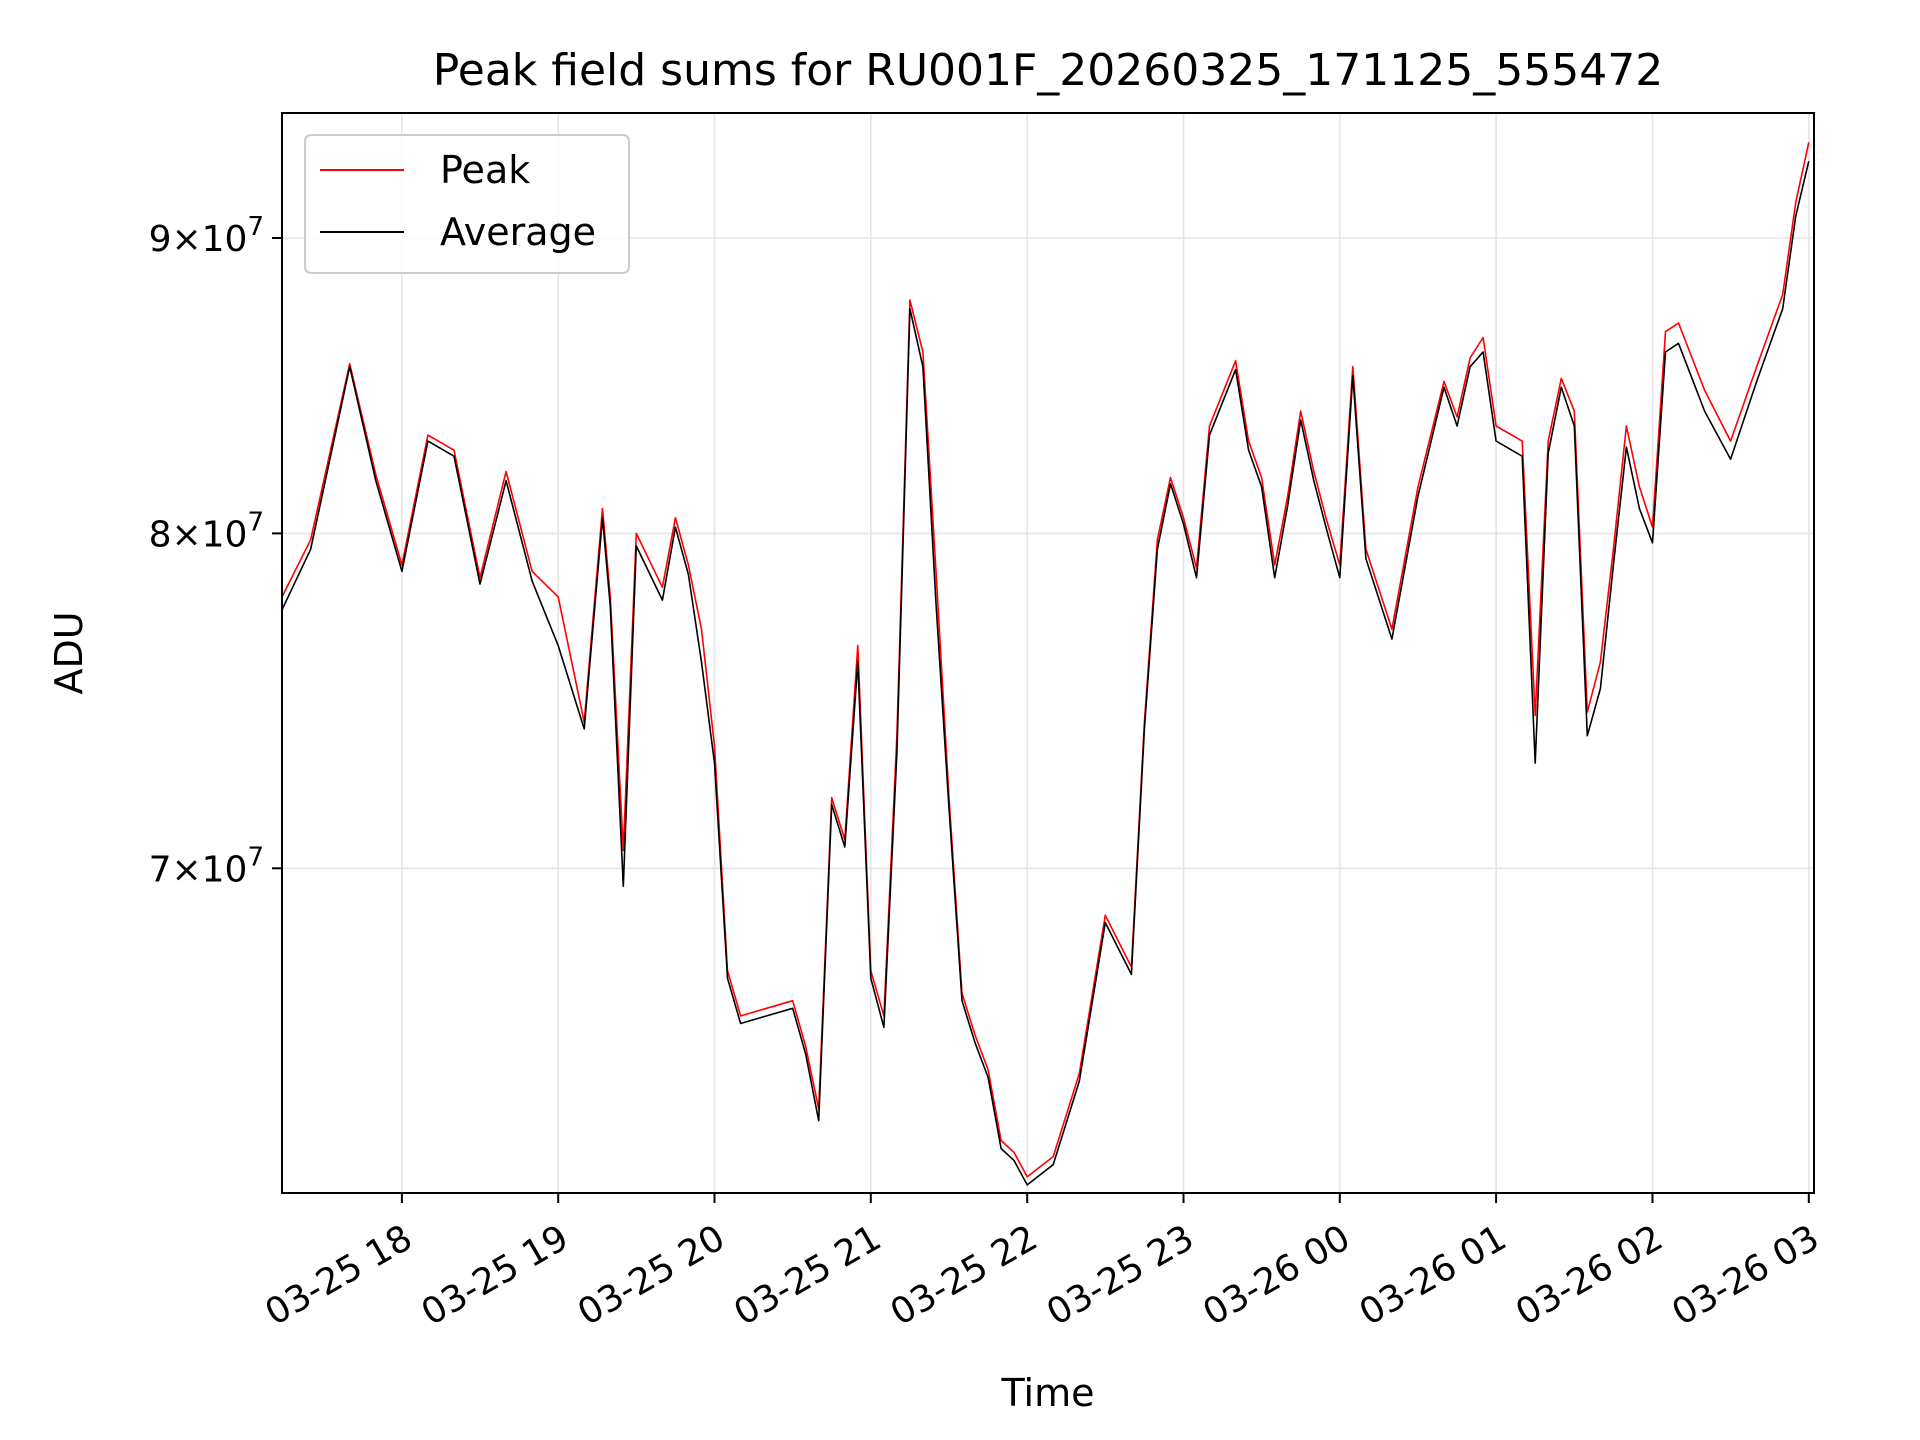  I want to click on y-tick-label: 8×10⁷, so click(206, 531).